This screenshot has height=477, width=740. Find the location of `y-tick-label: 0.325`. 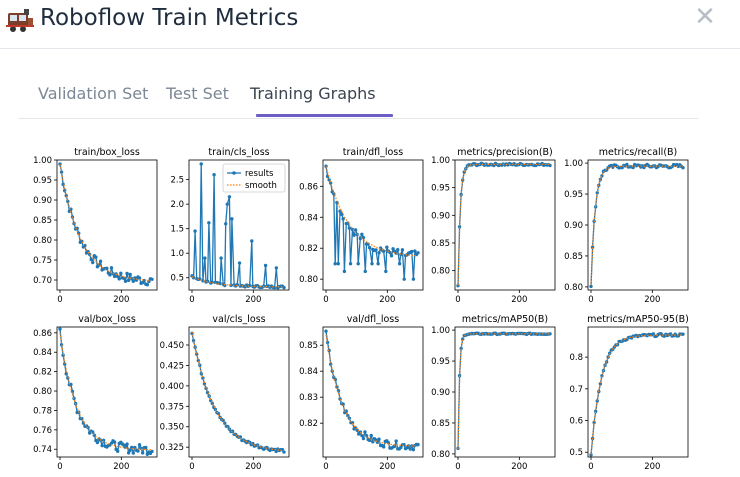

y-tick-label: 0.325 is located at coordinates (172, 448).